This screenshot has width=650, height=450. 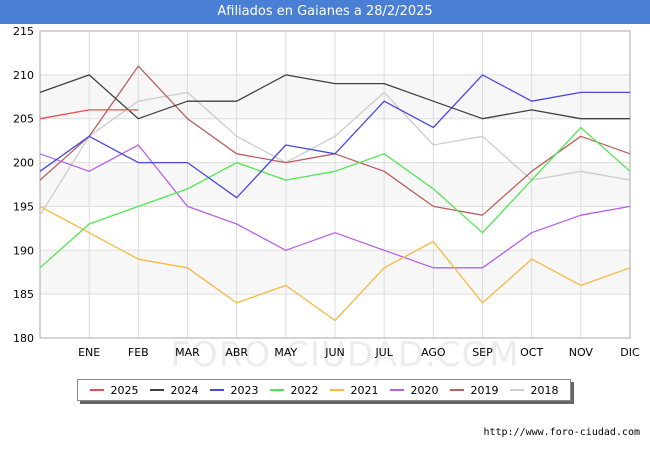 I want to click on legend-label: 2019, so click(x=484, y=390).